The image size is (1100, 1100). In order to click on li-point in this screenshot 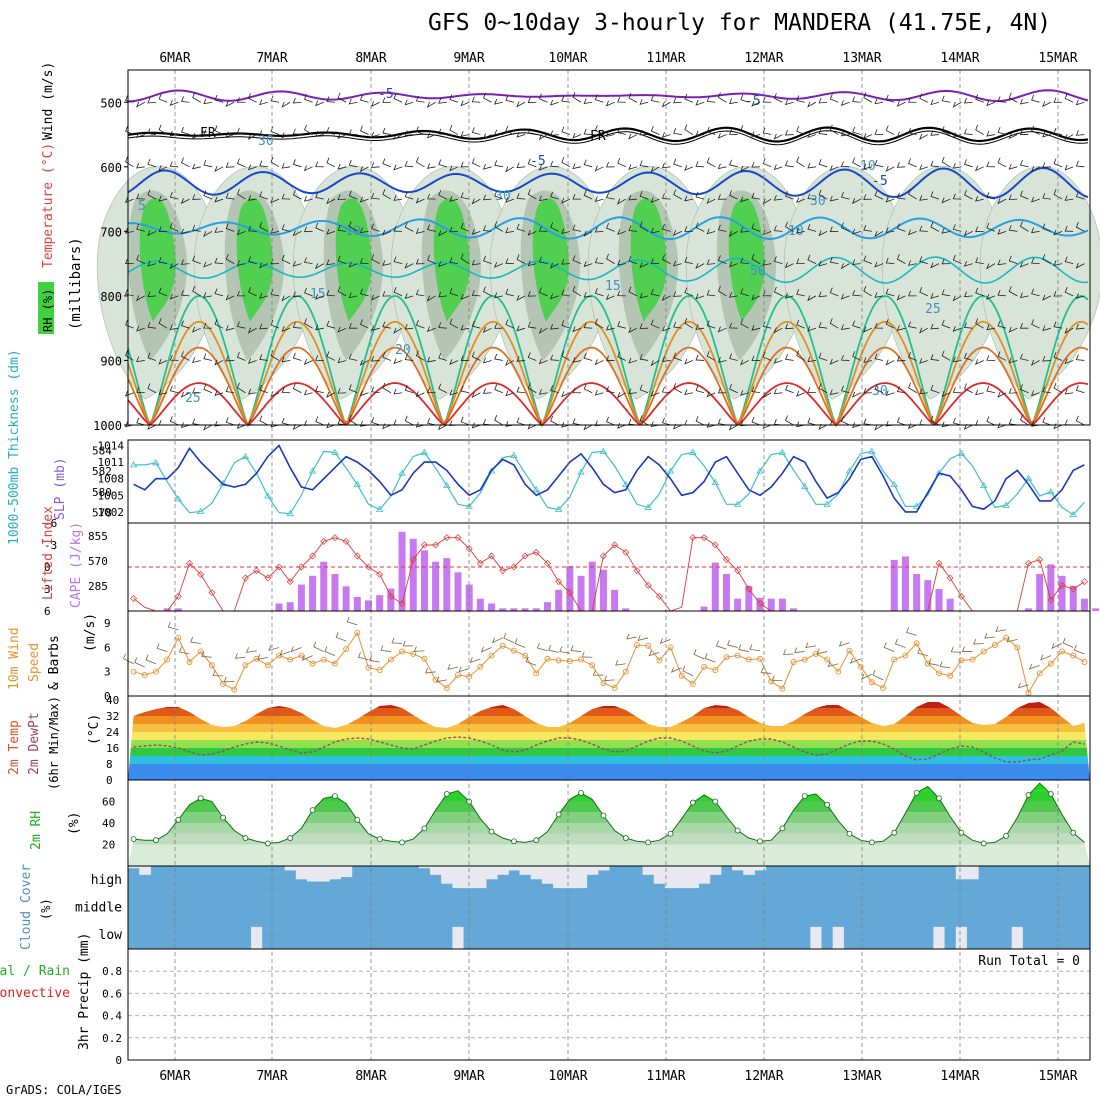, I will do `click(402, 604)`.